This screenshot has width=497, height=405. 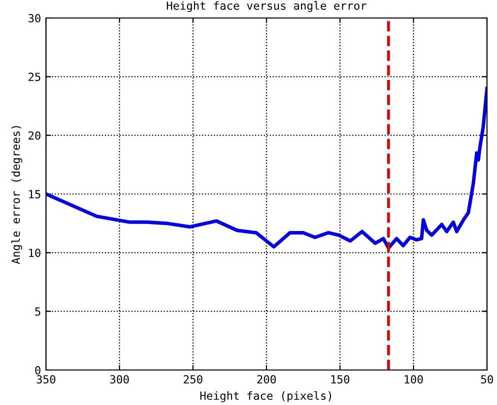 What do you see at coordinates (119, 379) in the screenshot?
I see `x-tick-label: 300` at bounding box center [119, 379].